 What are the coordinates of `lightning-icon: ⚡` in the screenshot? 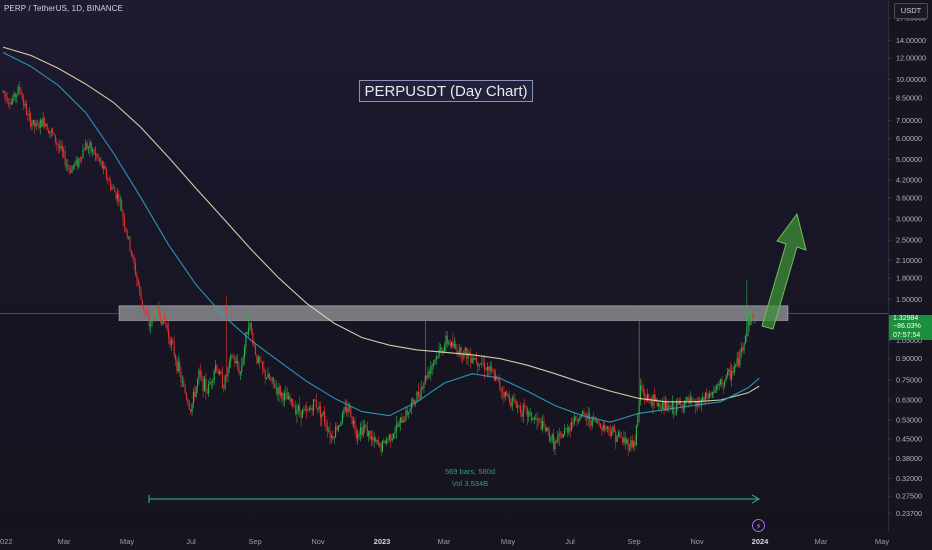 It's located at (758, 525).